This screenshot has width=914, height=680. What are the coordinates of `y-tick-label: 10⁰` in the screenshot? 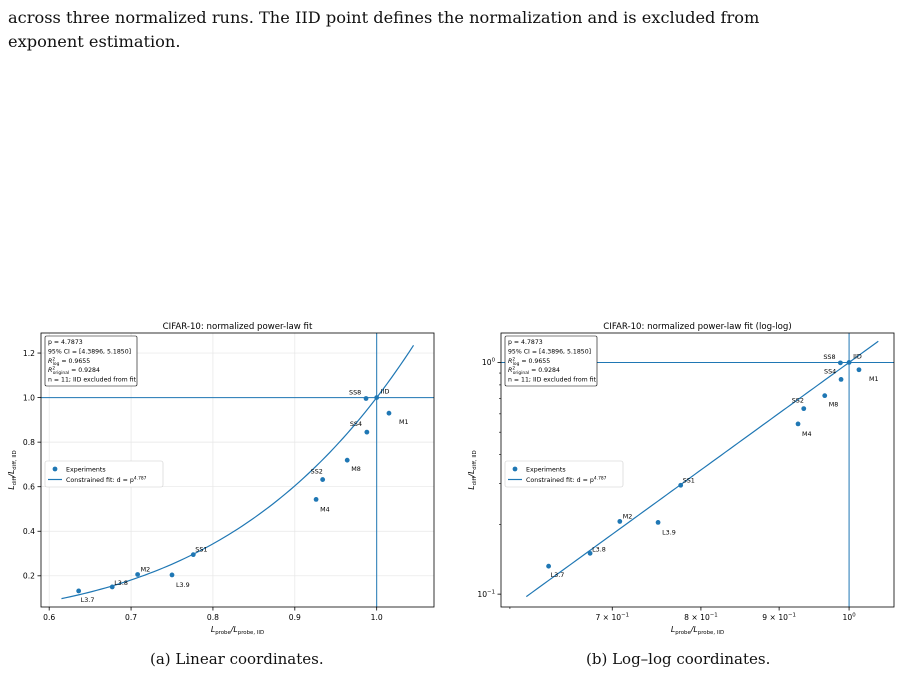 It's located at (489, 363).